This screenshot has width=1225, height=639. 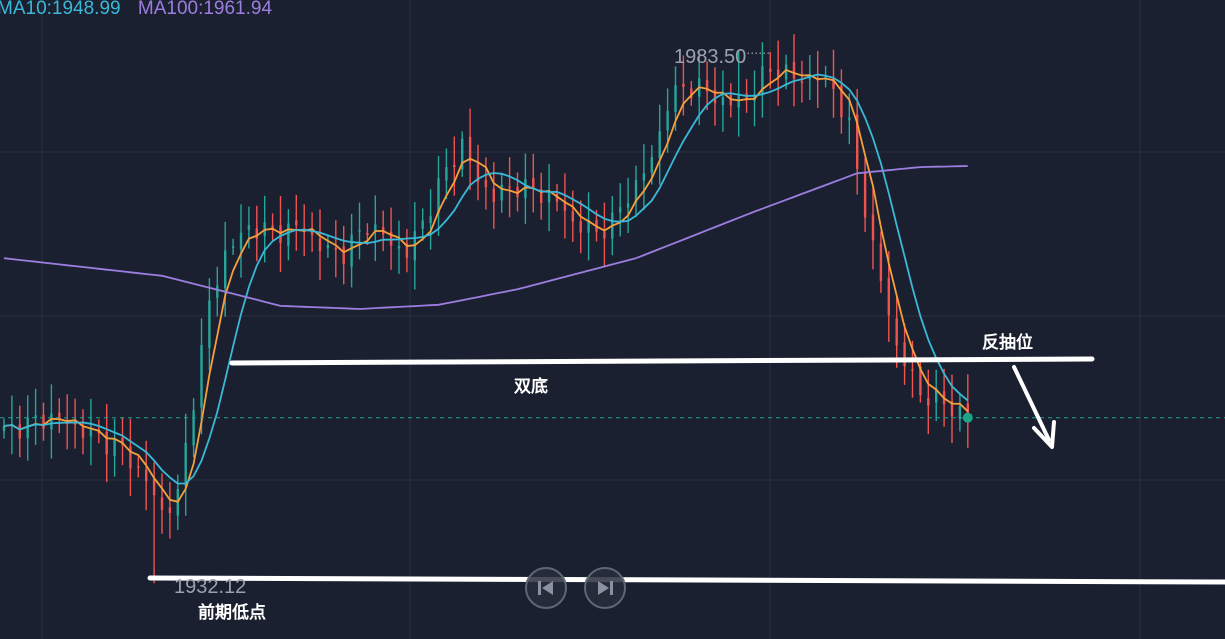 What do you see at coordinates (1031, 403) in the screenshot?
I see `arrow-shaft` at bounding box center [1031, 403].